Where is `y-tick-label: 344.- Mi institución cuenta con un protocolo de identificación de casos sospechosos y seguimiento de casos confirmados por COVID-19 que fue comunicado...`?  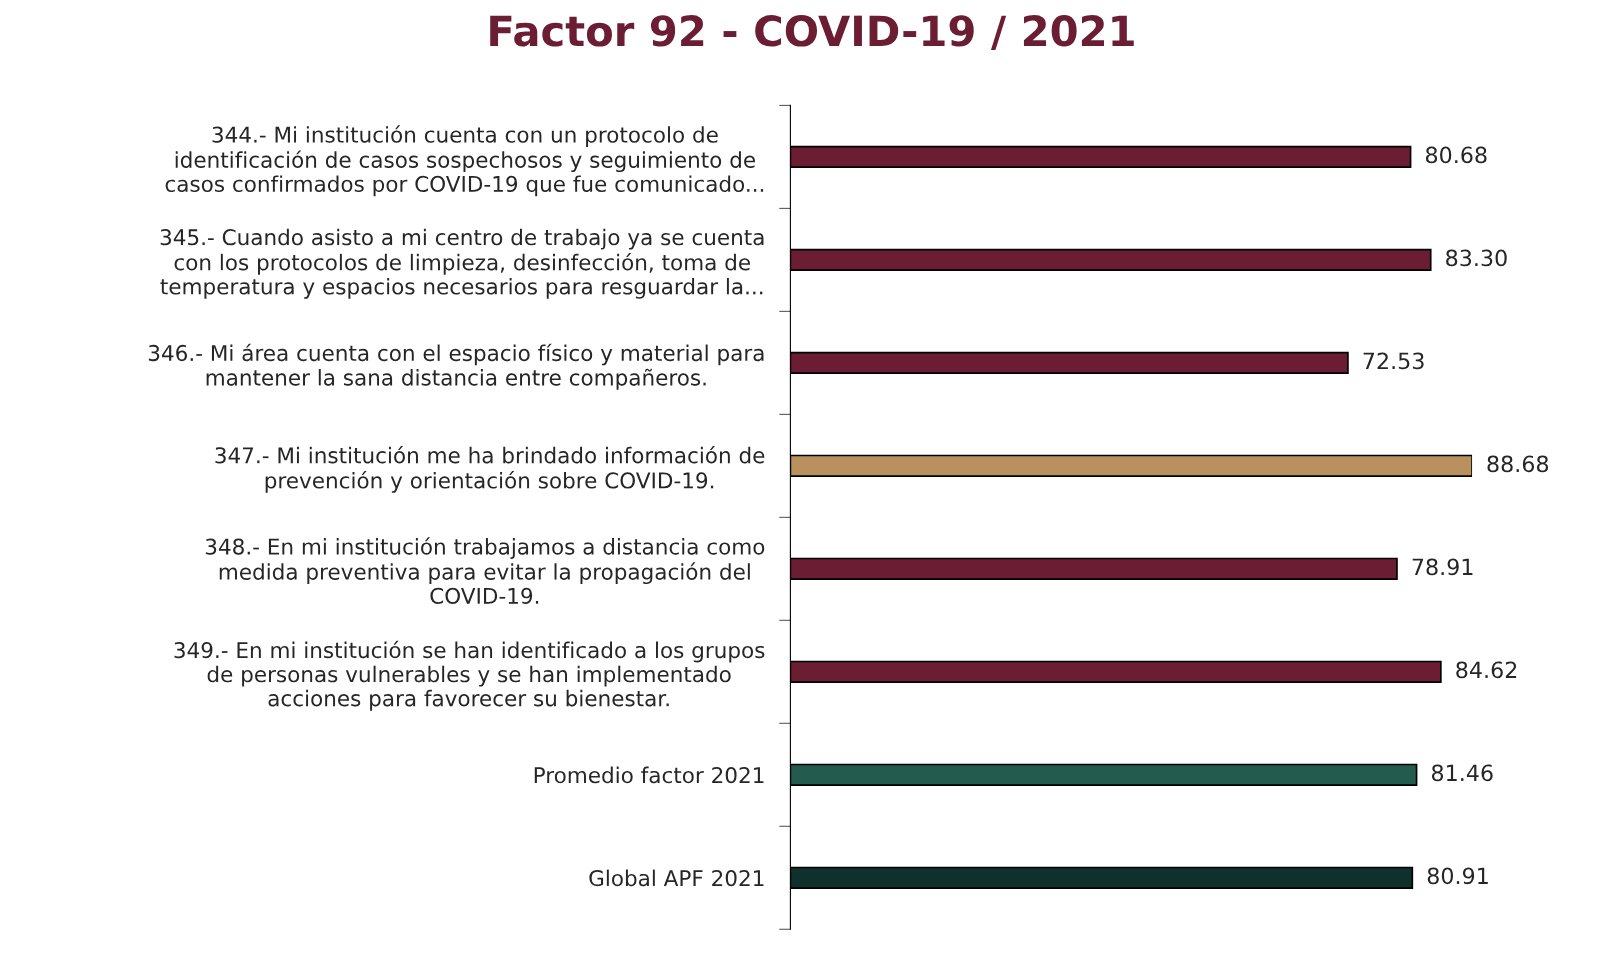 y-tick-label: 344.- Mi institución cuenta con un protocolo de identificación de casos sospechosos y seguimiento de casos confirmados por COVID-19 que fue comunicado... is located at coordinates (464, 161).